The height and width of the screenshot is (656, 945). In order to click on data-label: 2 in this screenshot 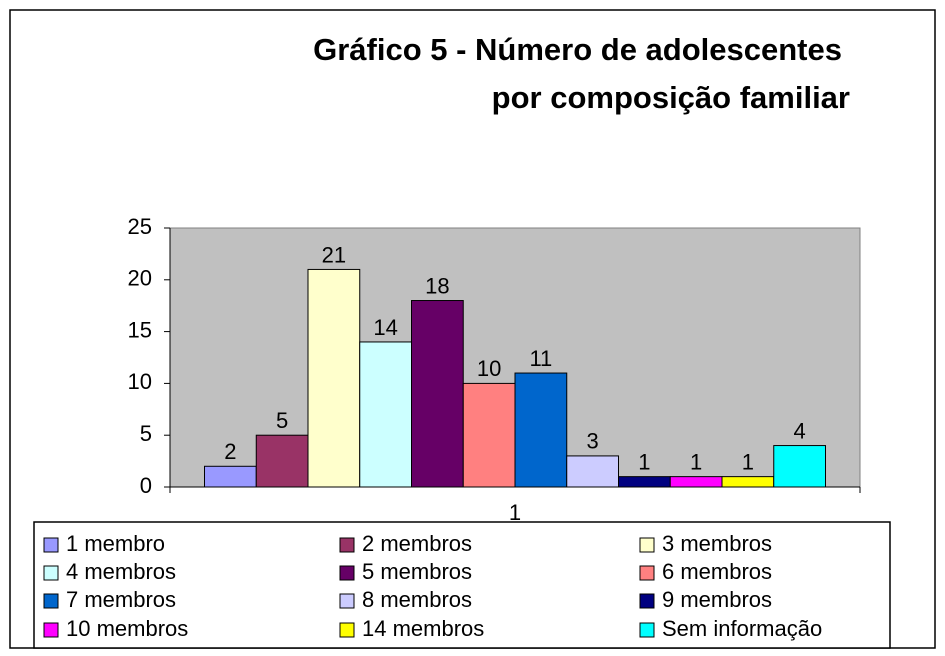, I will do `click(230, 451)`.